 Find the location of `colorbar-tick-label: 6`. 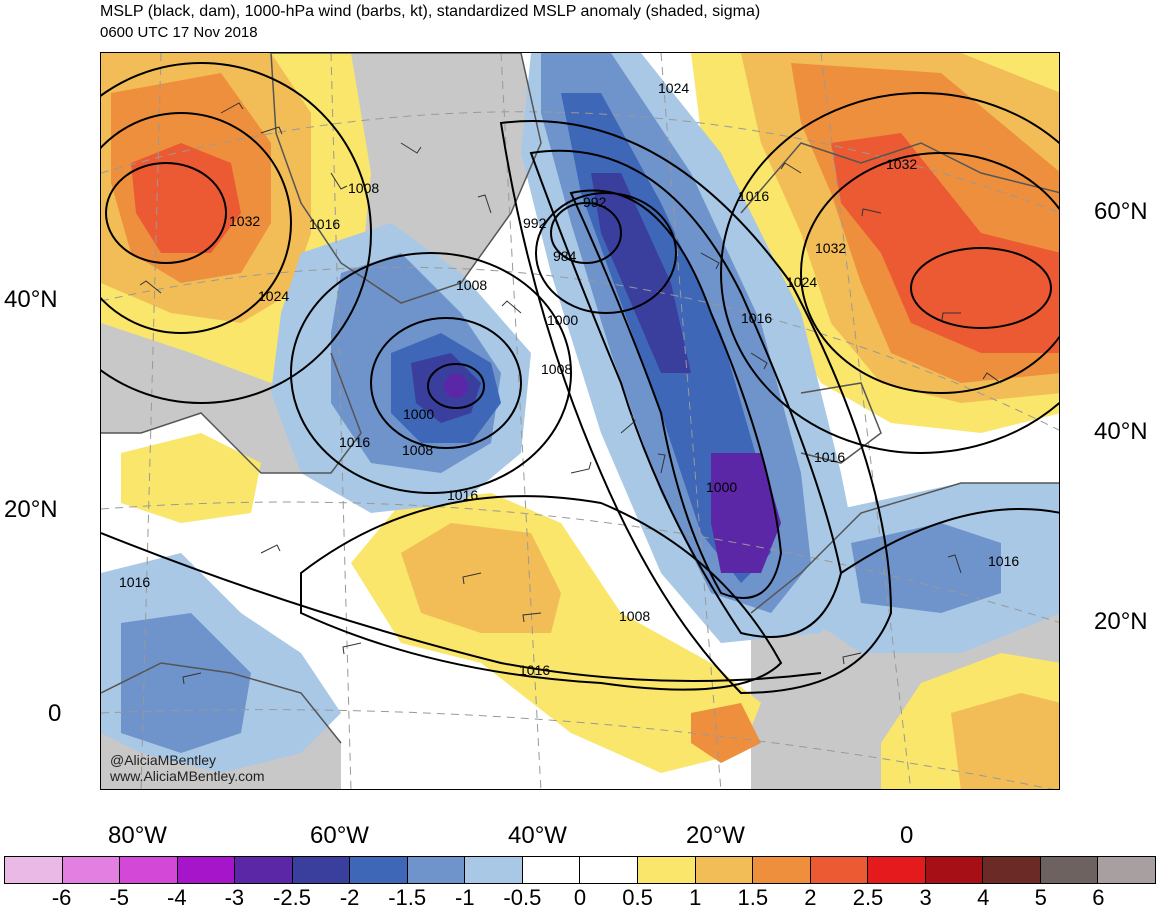

colorbar-tick-label: 6 is located at coordinates (1098, 897).